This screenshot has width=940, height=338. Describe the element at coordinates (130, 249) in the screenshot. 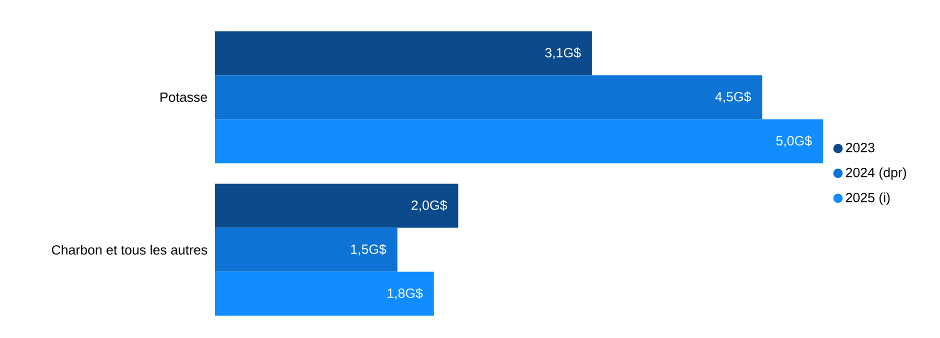

I see `y-tick-label: Charbon et tous les autres` at that location.